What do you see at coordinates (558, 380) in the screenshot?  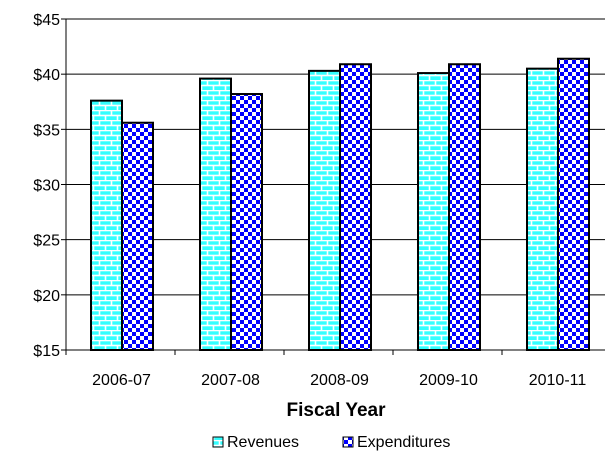 I see `x-tick-label: 2010-11` at bounding box center [558, 380].